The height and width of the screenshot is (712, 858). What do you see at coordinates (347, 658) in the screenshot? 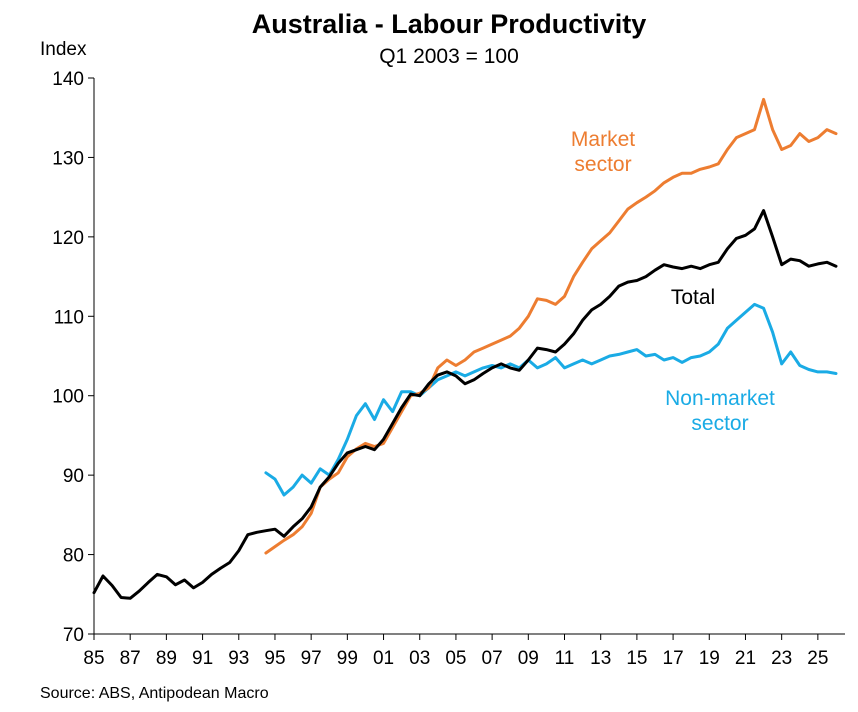
I see `x-tick-label: 99` at bounding box center [347, 658].